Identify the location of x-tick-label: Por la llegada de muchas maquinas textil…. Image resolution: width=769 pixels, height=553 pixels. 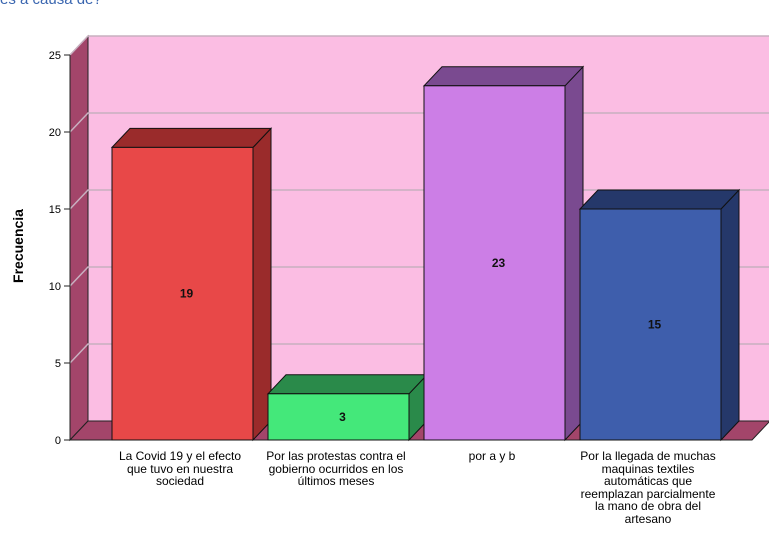
(648, 487).